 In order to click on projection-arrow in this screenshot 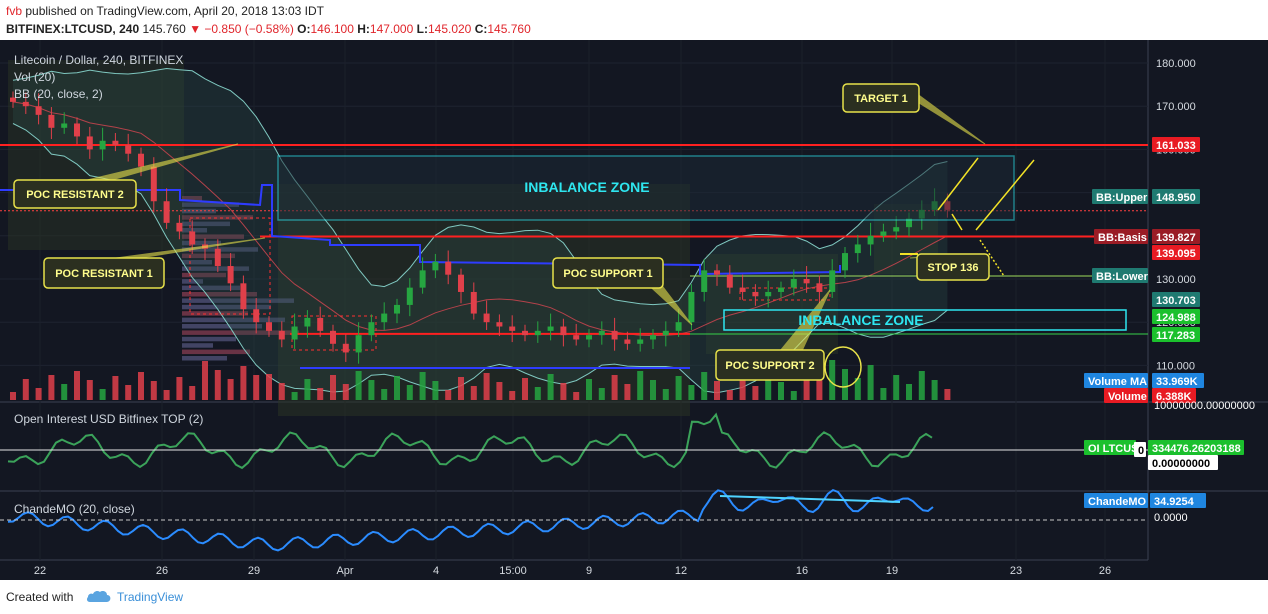, I will do `click(1005, 195)`.